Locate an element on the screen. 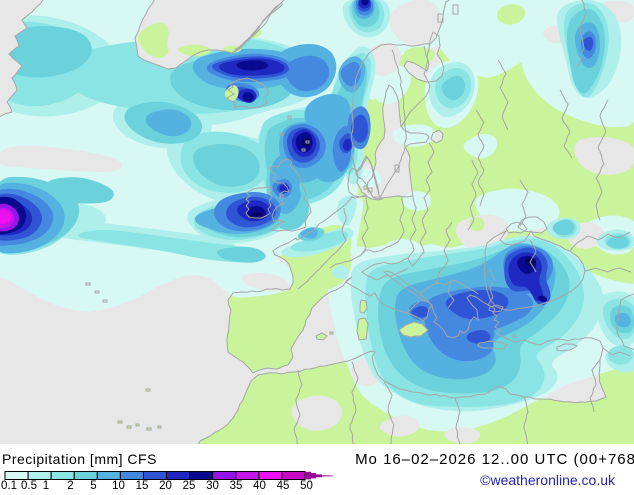 The image size is (634, 495). svg-text: 25 is located at coordinates (189, 485).